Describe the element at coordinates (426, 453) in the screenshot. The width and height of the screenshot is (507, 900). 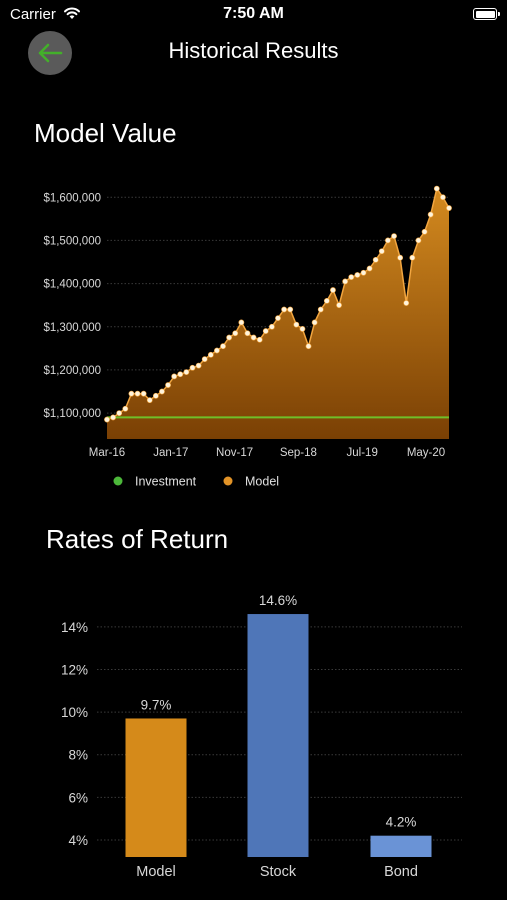
I see `x-tick-label: May-20` at that location.